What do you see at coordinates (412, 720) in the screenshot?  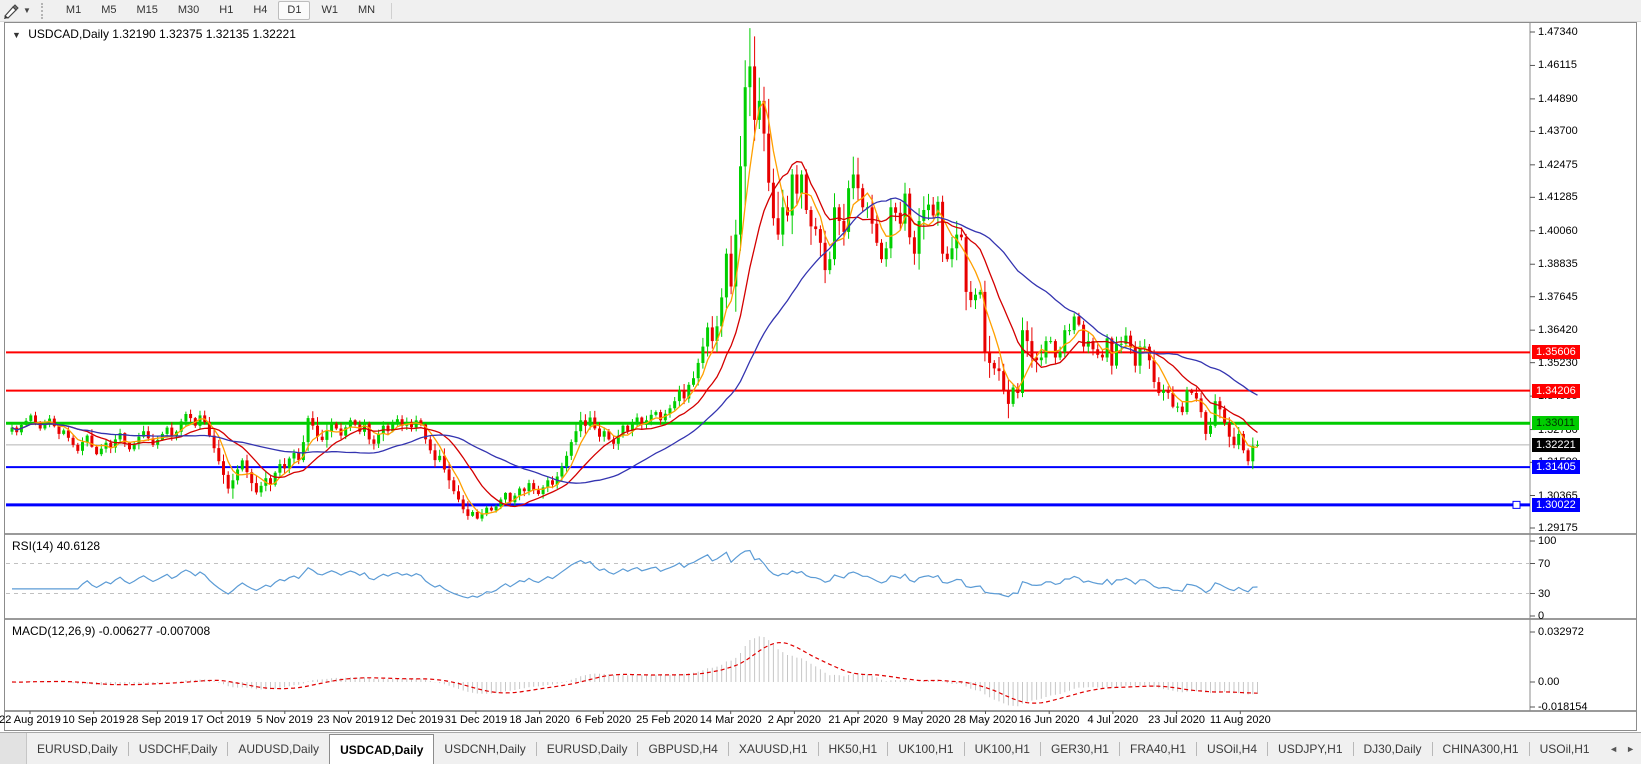 I see `date-axis-label: 12 Dec 2019` at bounding box center [412, 720].